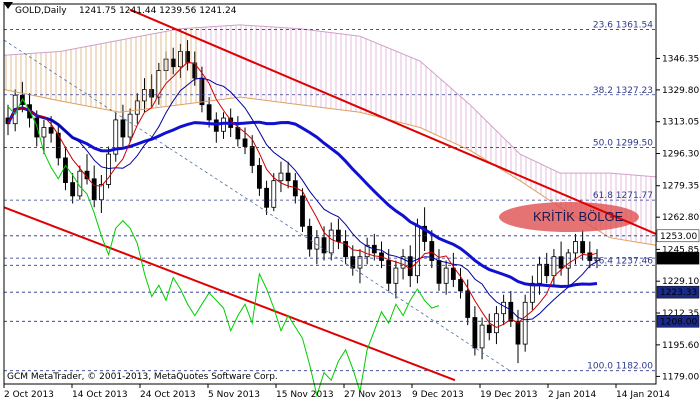 Image resolution: width=700 pixels, height=402 pixels. I want to click on fib-level-label: 76.4 1237.46, so click(623, 261).